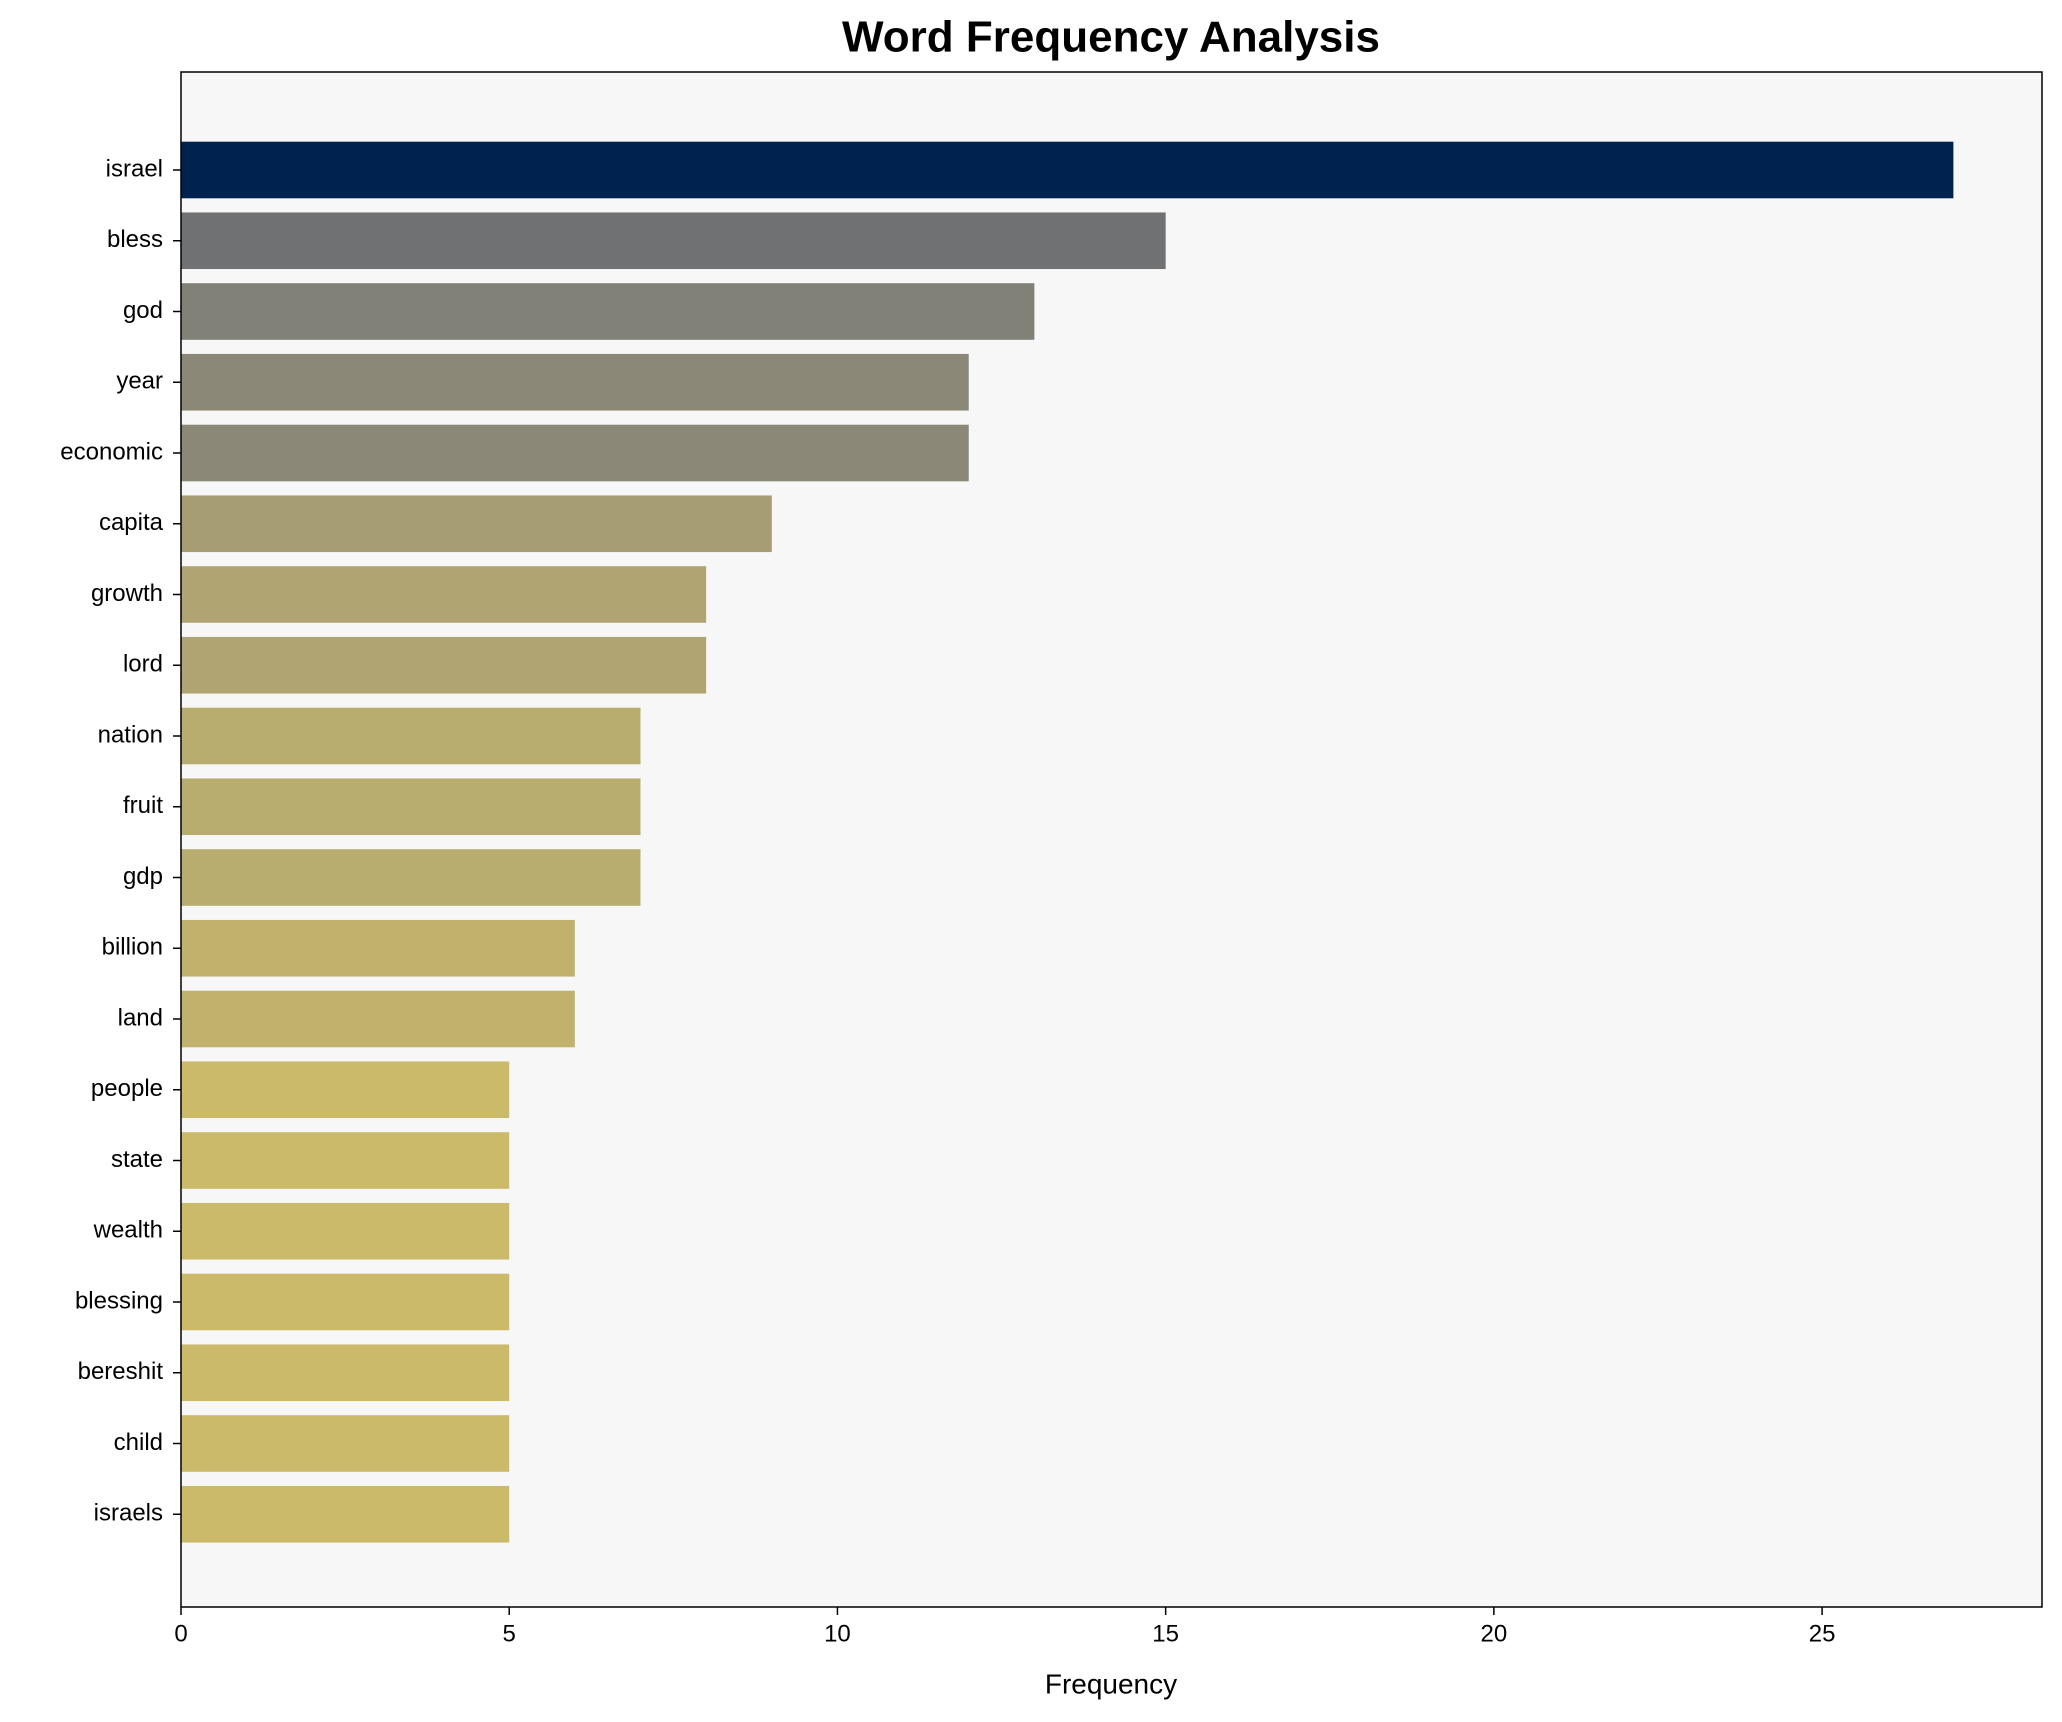 The image size is (2062, 1722). I want to click on y-tick-label: lord, so click(143, 664).